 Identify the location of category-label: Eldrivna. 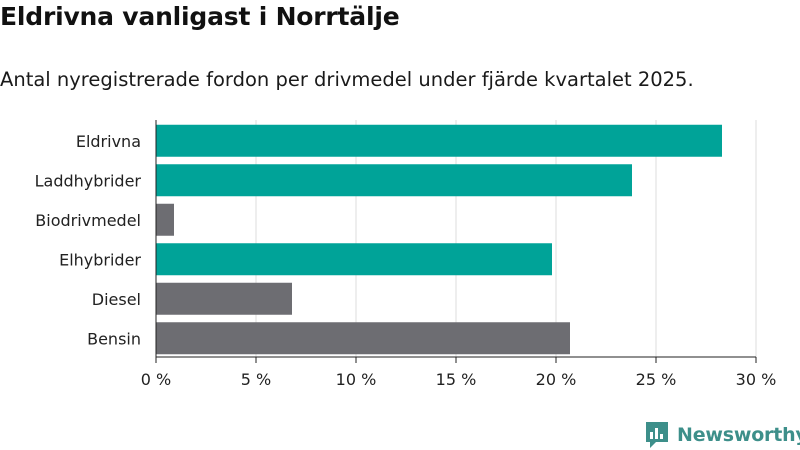
(108, 141).